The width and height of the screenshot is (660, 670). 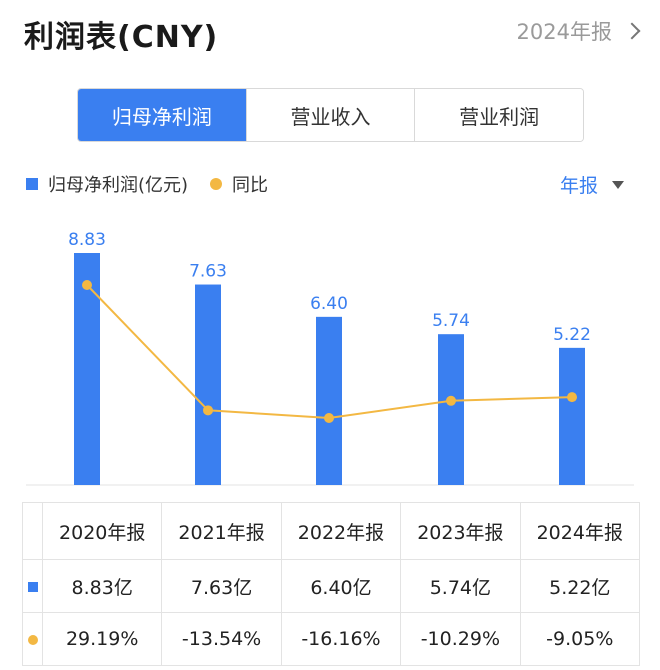 What do you see at coordinates (32, 531) in the screenshot?
I see `table-corner-cell` at bounding box center [32, 531].